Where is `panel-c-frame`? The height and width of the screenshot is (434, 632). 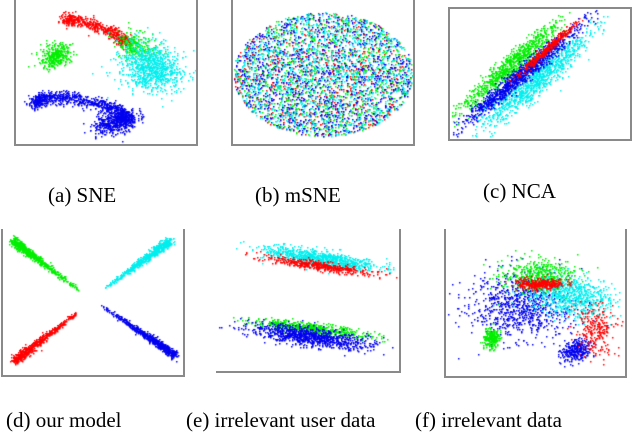 panel-c-frame is located at coordinates (540, 74).